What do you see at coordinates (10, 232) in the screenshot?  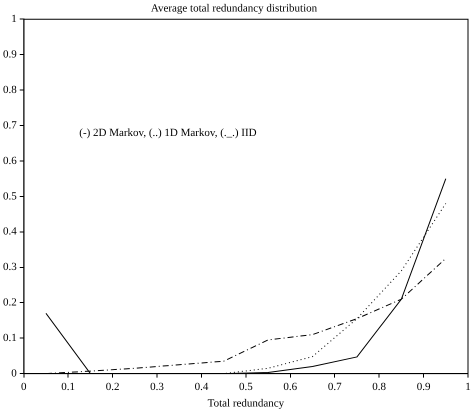 I see `y-tick-label: 0.4` at bounding box center [10, 232].